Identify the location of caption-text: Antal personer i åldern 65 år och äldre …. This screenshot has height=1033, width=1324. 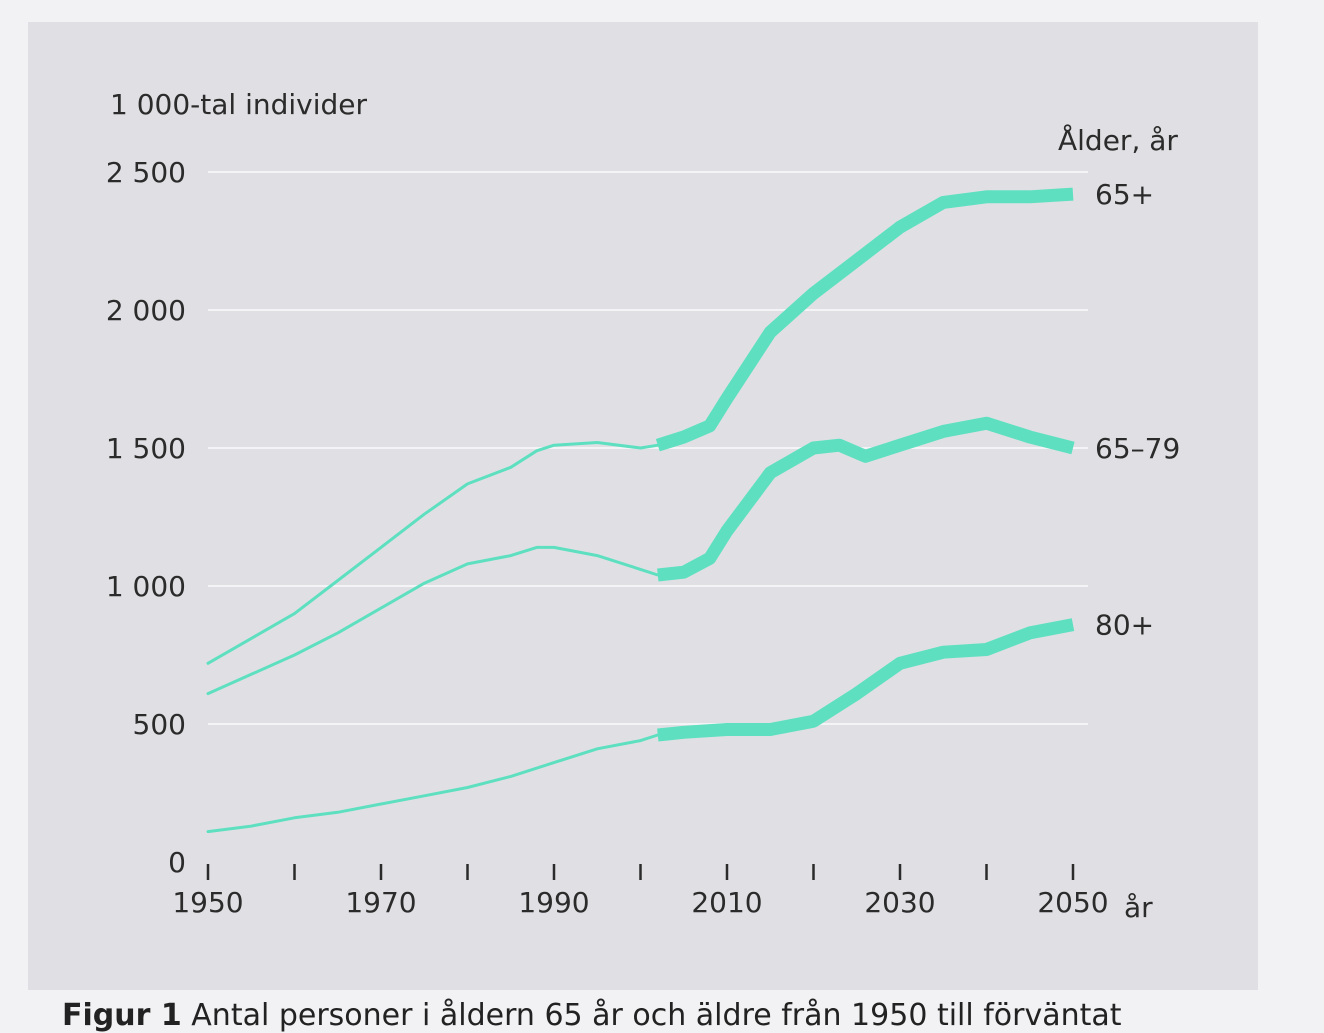
(656, 1015).